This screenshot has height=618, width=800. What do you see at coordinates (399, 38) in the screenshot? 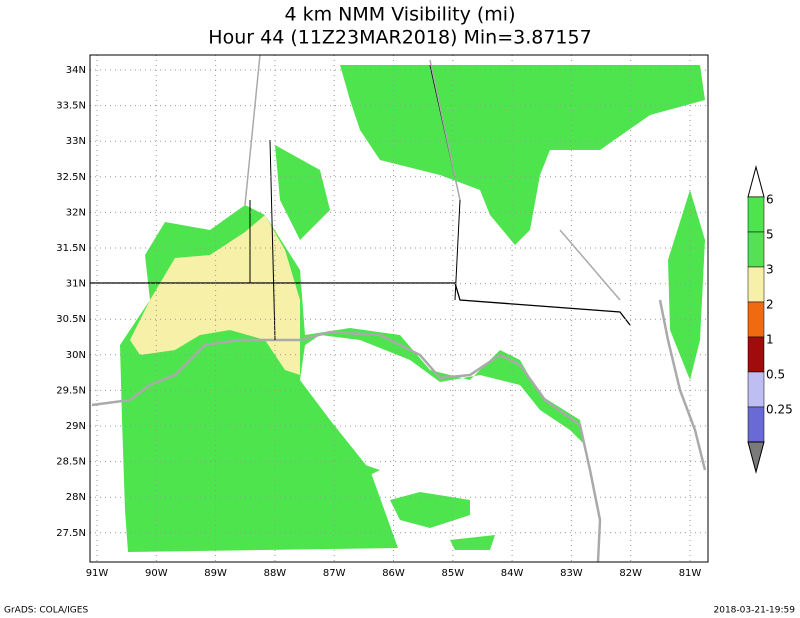
I see `title-line: Hour 44 (11Z23MAR2018) Min=3.87157` at bounding box center [399, 38].